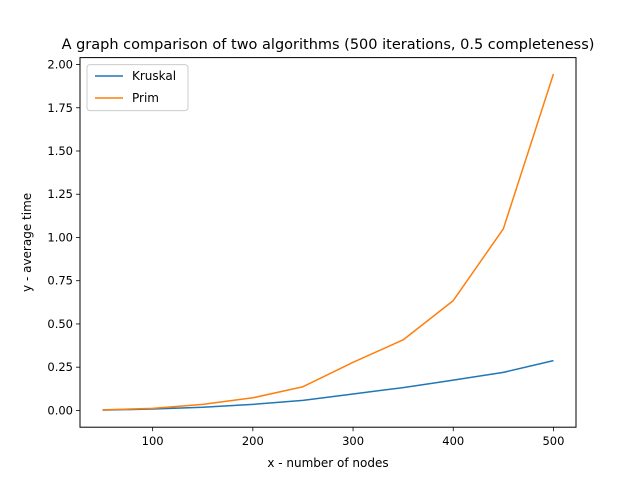 The height and width of the screenshot is (480, 640). I want to click on x-tick-label: 400, so click(453, 441).